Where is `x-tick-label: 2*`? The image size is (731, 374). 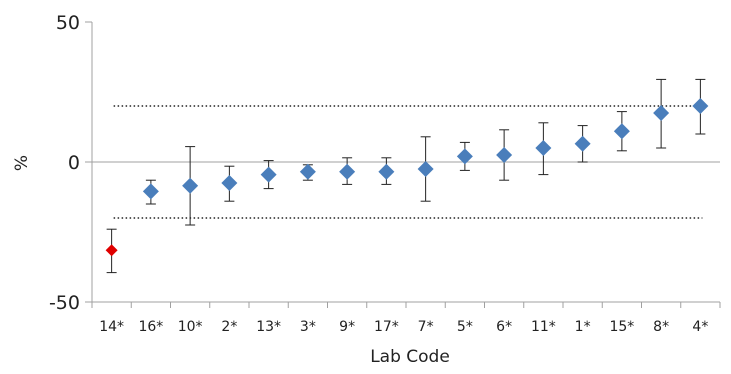 x-tick-label: 2* is located at coordinates (229, 327).